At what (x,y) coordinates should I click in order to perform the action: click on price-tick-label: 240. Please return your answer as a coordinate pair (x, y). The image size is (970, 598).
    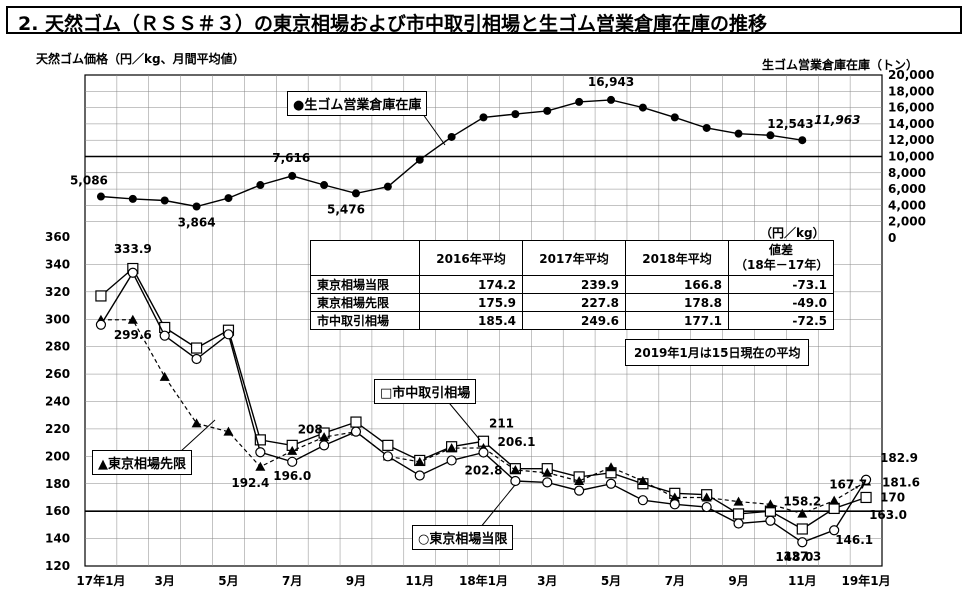
    Looking at the image, I should click on (57, 402).